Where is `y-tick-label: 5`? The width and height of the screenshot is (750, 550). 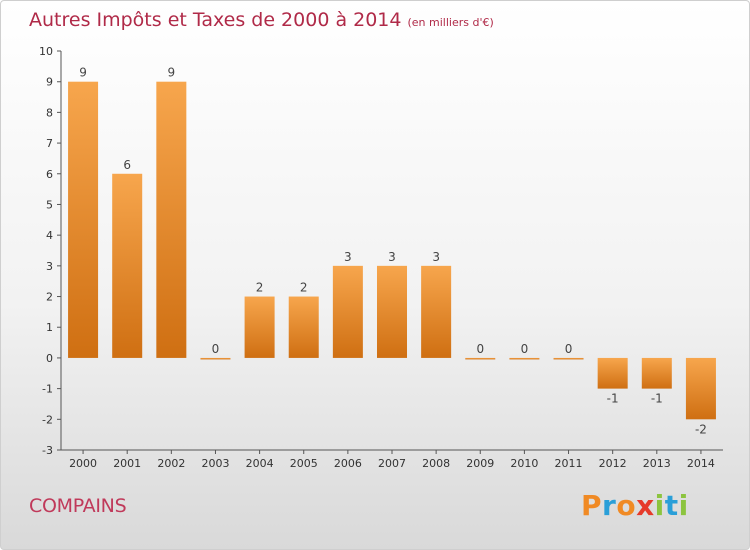
y-tick-label: 5 is located at coordinates (49, 204).